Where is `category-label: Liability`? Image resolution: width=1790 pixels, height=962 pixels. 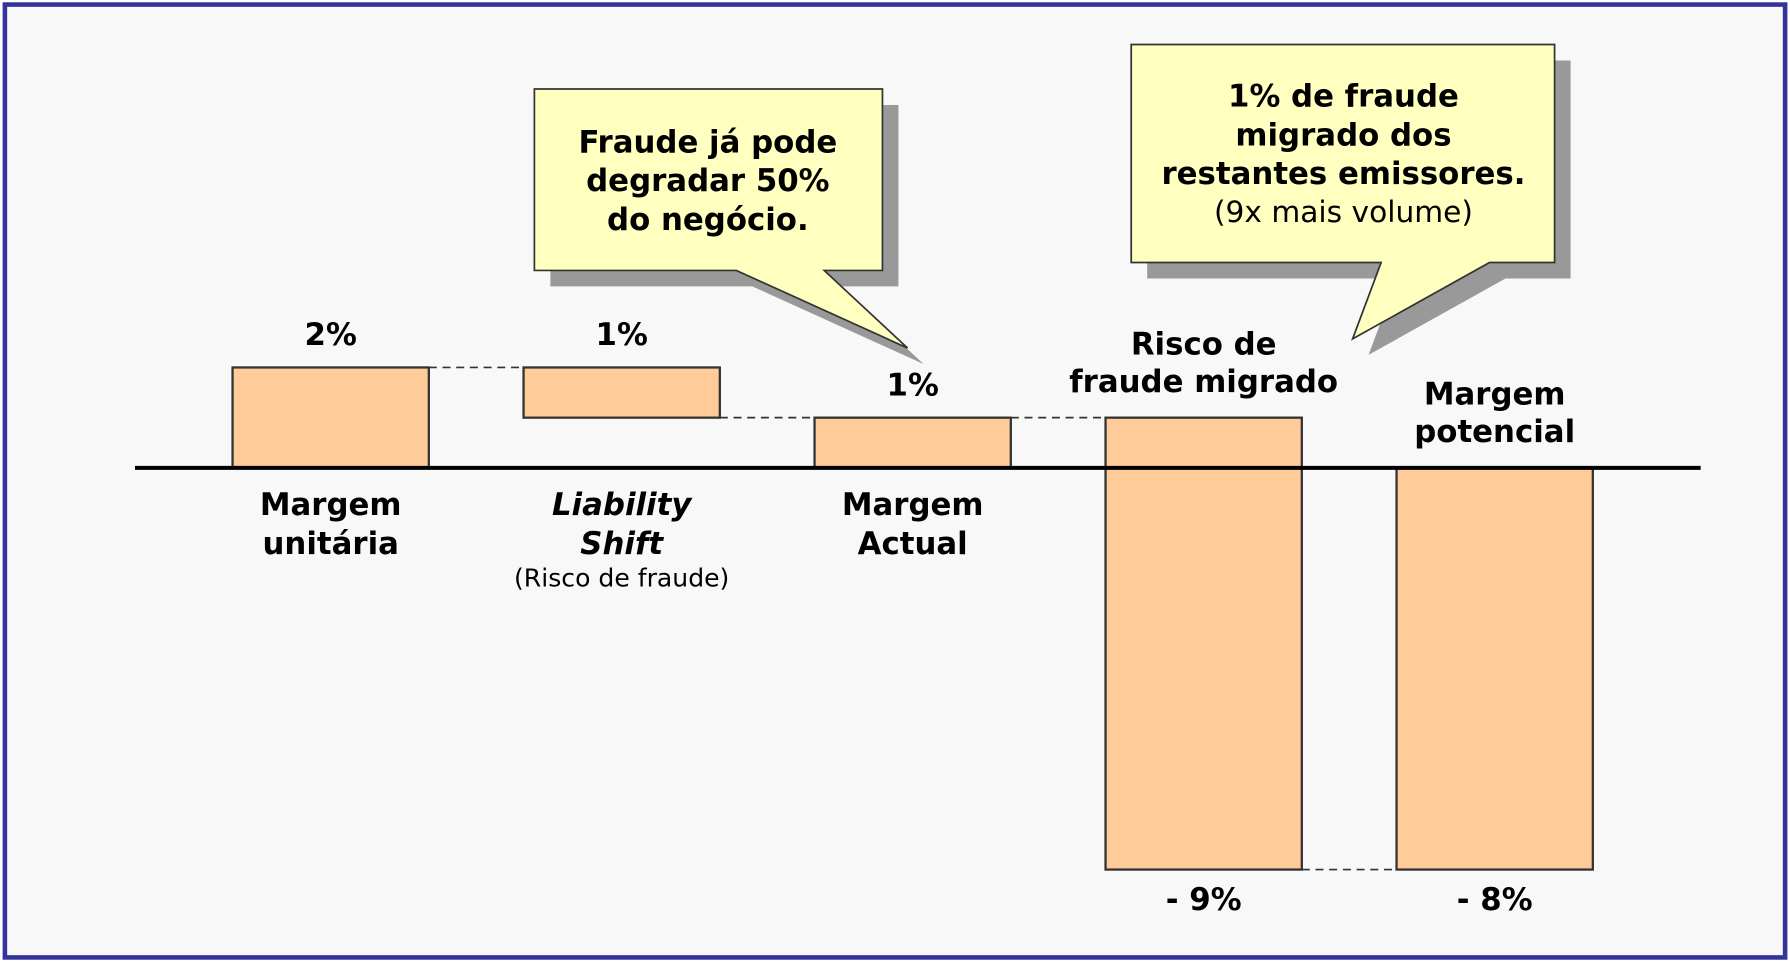 category-label: Liability is located at coordinates (622, 505).